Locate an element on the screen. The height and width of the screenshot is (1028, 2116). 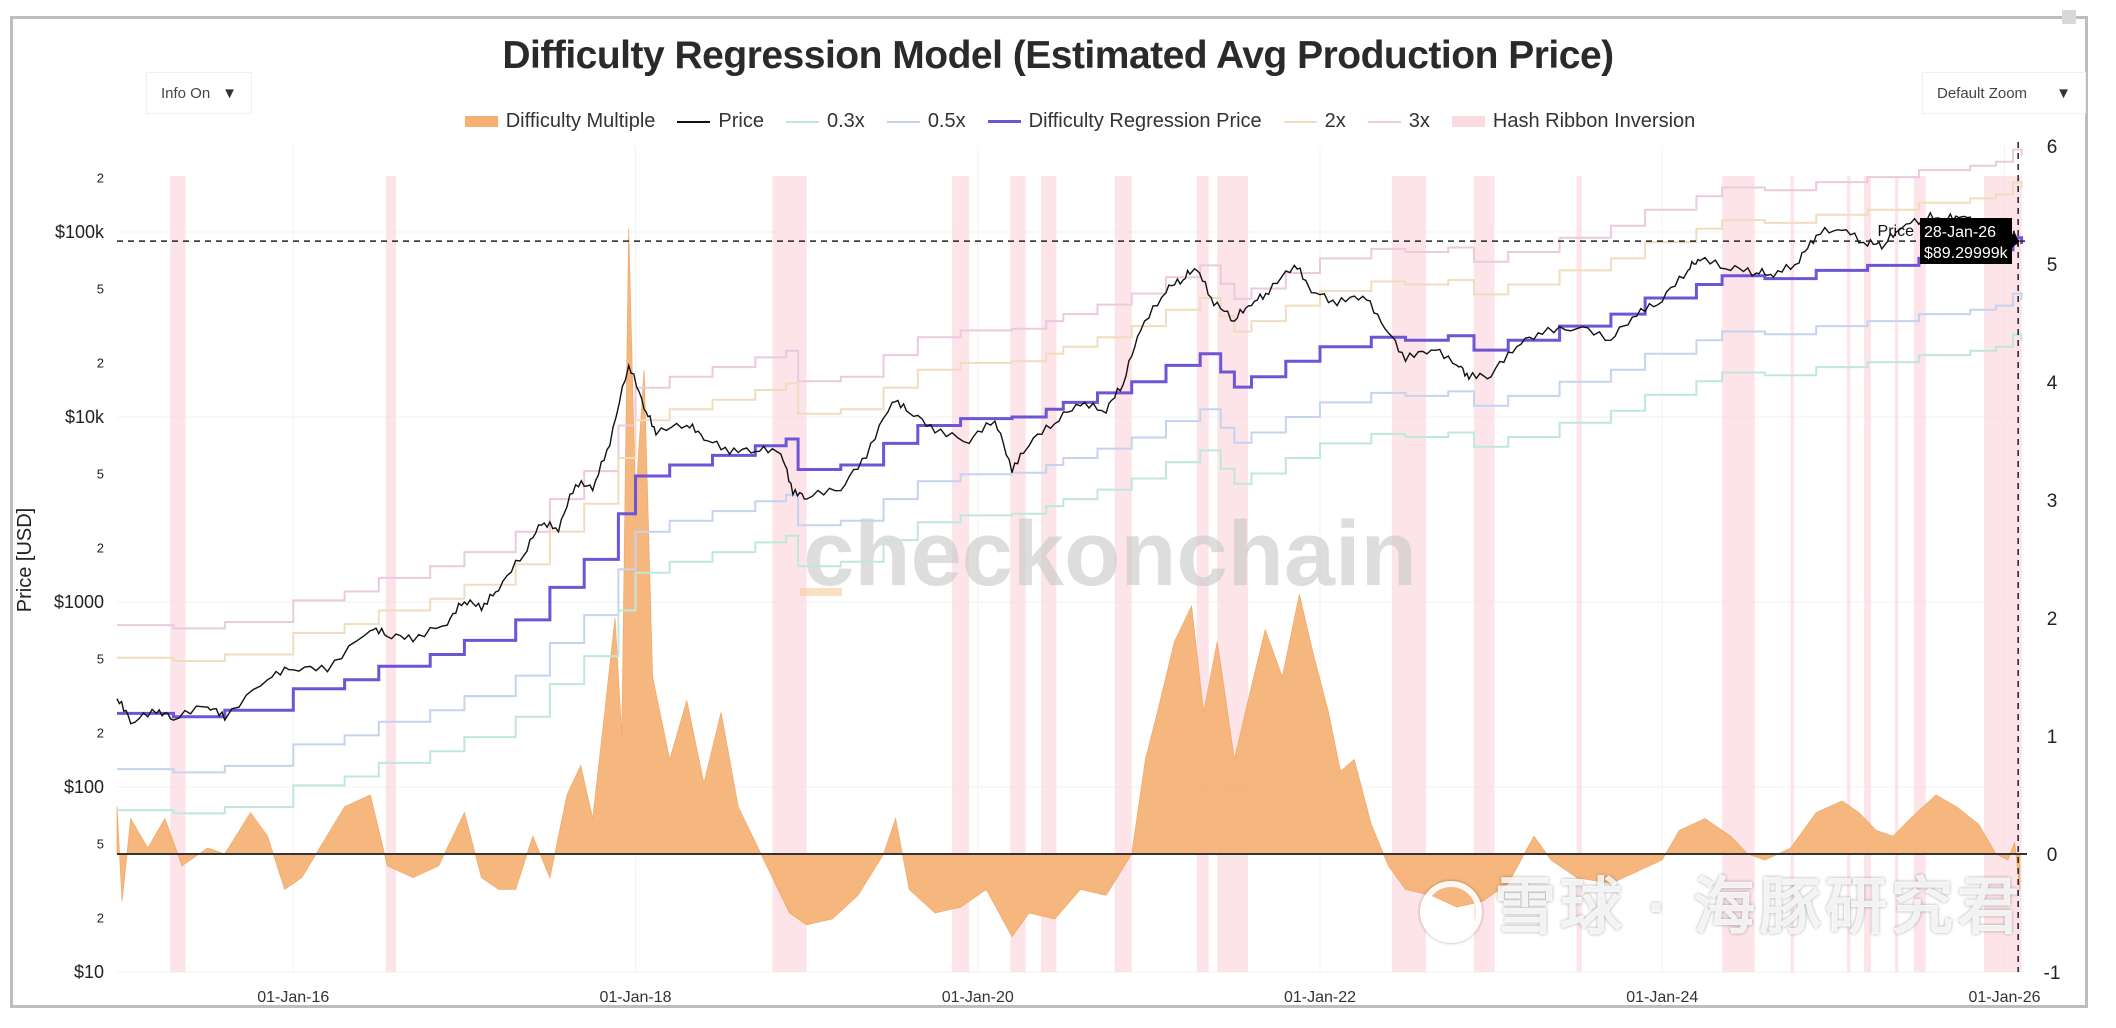
legend-item: Price is located at coordinates (720, 121).